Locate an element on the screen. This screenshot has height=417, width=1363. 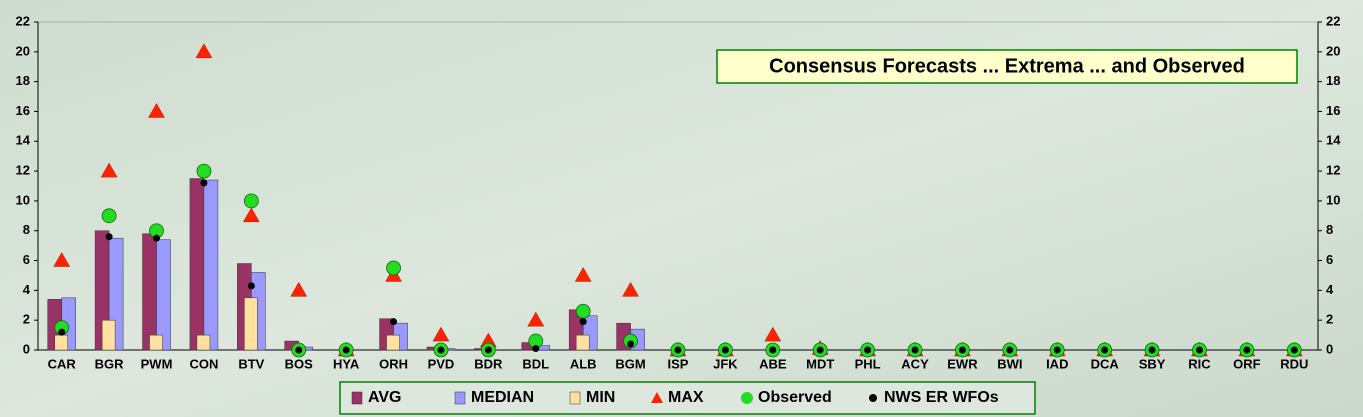
y2-tick-label: 6 is located at coordinates (1329, 259).